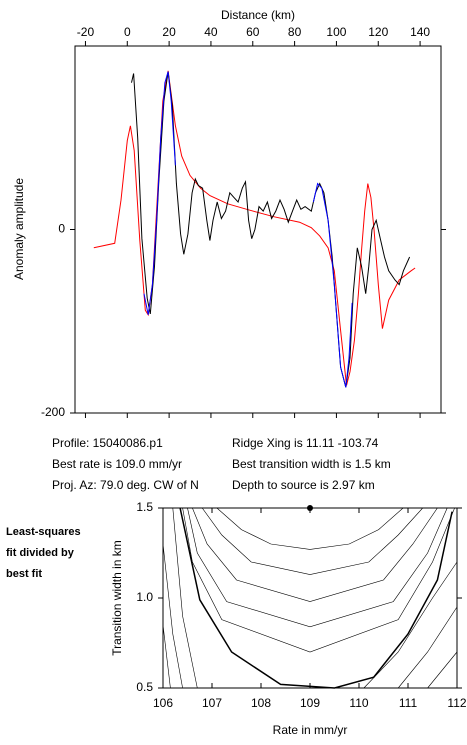 The width and height of the screenshot is (467, 745). I want to click on x-tick-label: 110, so click(358, 703).